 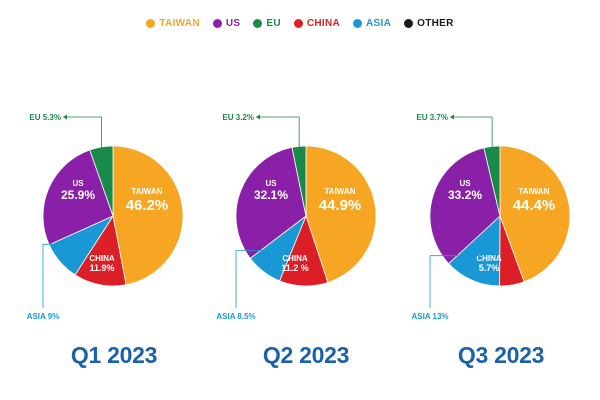 What do you see at coordinates (147, 205) in the screenshot?
I see `slice-value-taiwan: 46.2%` at bounding box center [147, 205].